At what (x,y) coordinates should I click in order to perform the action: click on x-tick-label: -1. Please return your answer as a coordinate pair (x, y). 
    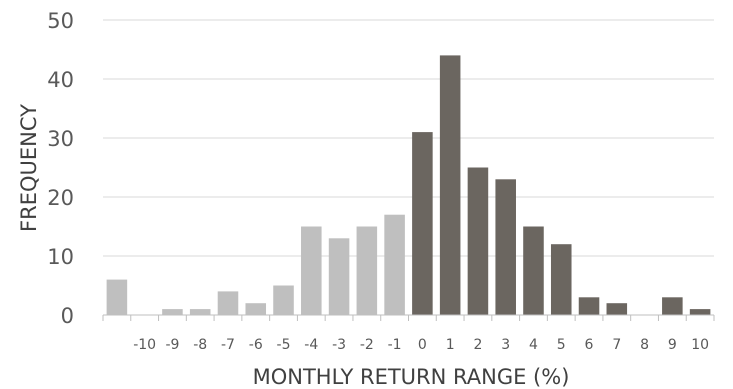
    Looking at the image, I should click on (395, 345).